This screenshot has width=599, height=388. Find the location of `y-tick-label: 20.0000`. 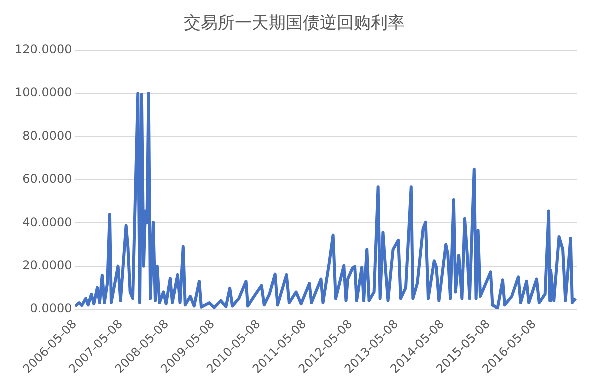

y-tick-label: 20.0000 is located at coordinates (47, 265).